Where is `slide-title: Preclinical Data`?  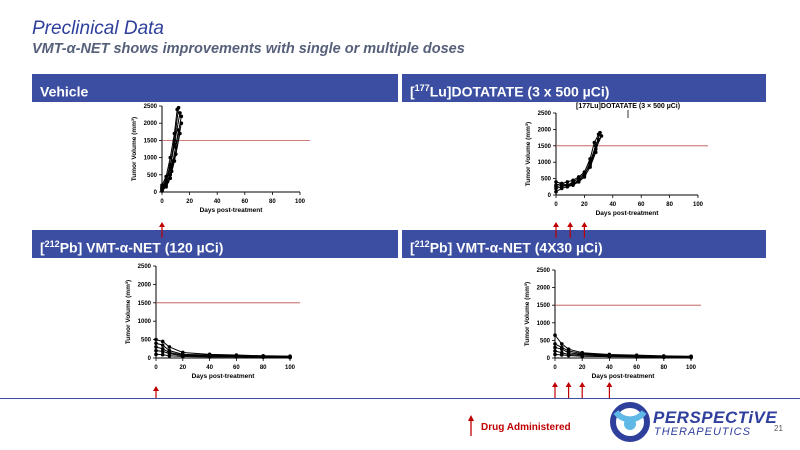 slide-title: Preclinical Data is located at coordinates (98, 28).